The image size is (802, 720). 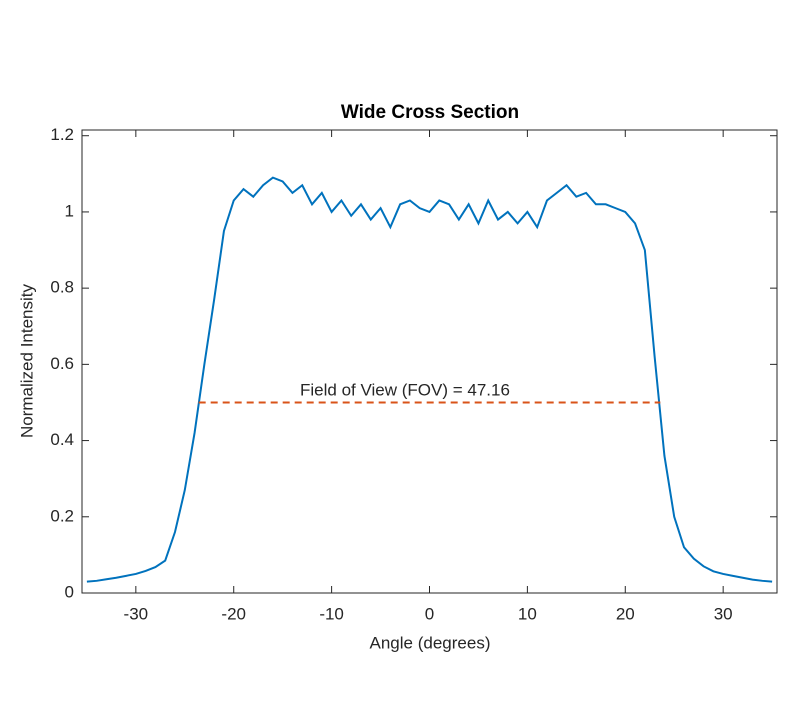 I want to click on y-tick-label: 1, so click(x=69, y=210).